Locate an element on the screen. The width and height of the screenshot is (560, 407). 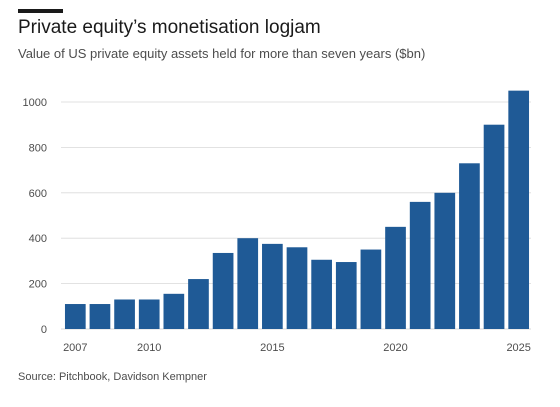
y-axis-ticks: 0 200 400 600 800 1000 is located at coordinates (35, 216).